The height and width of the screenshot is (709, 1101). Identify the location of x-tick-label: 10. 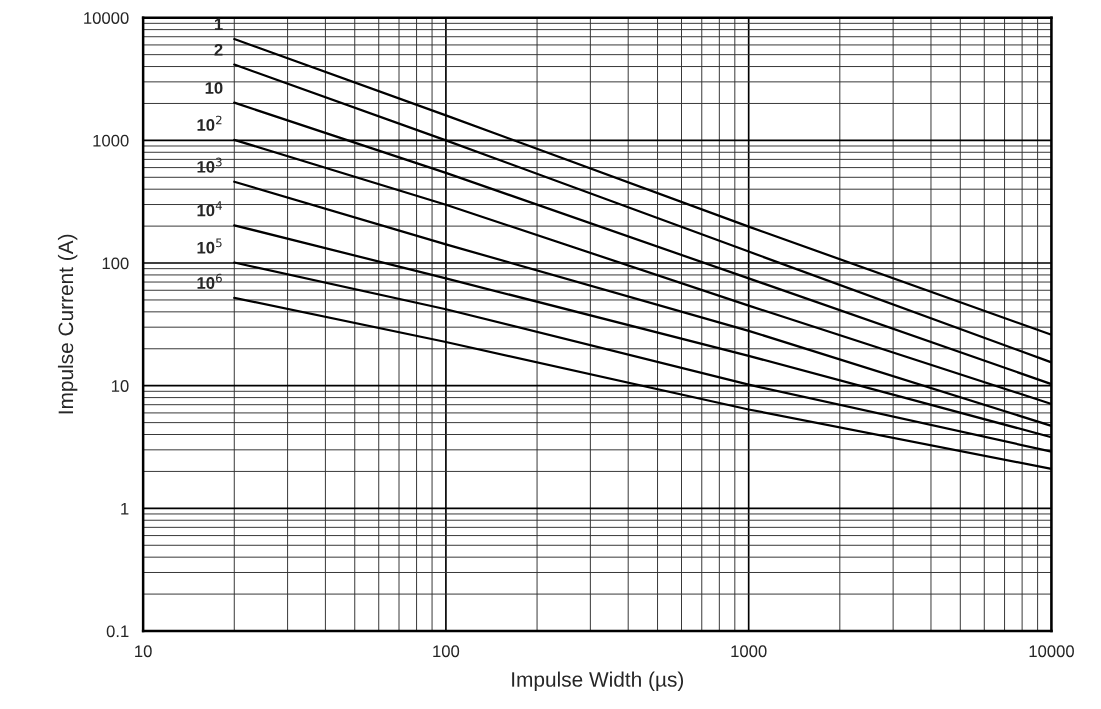
(143, 651).